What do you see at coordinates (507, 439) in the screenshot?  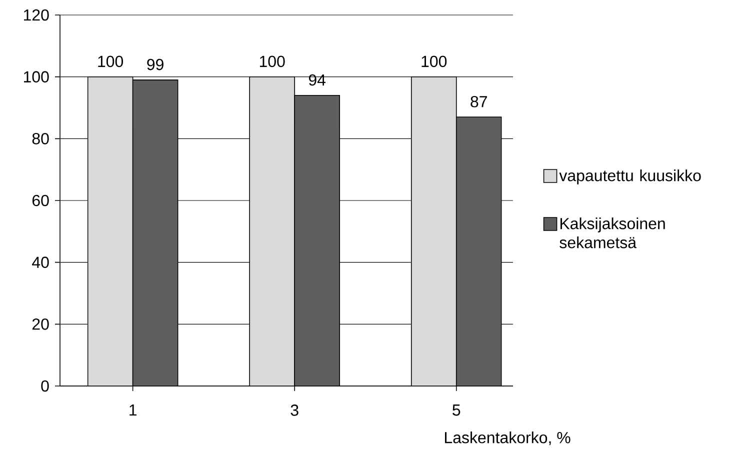 I see `x-axis-title: Laskentakorko, %` at bounding box center [507, 439].